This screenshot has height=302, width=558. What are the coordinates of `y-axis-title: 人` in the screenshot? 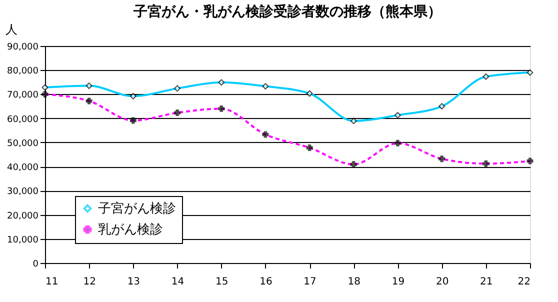 It's located at (12, 29).